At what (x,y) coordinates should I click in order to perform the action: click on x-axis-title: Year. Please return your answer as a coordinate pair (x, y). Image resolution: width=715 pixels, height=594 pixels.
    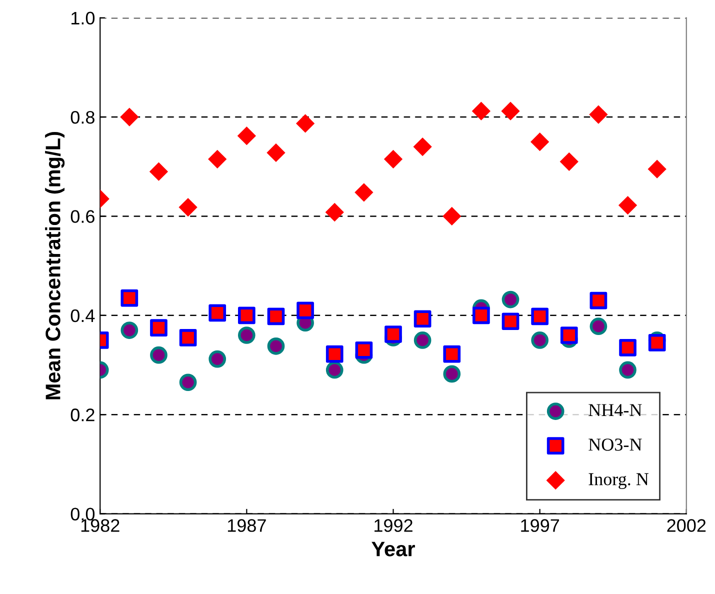
    Looking at the image, I should click on (393, 549).